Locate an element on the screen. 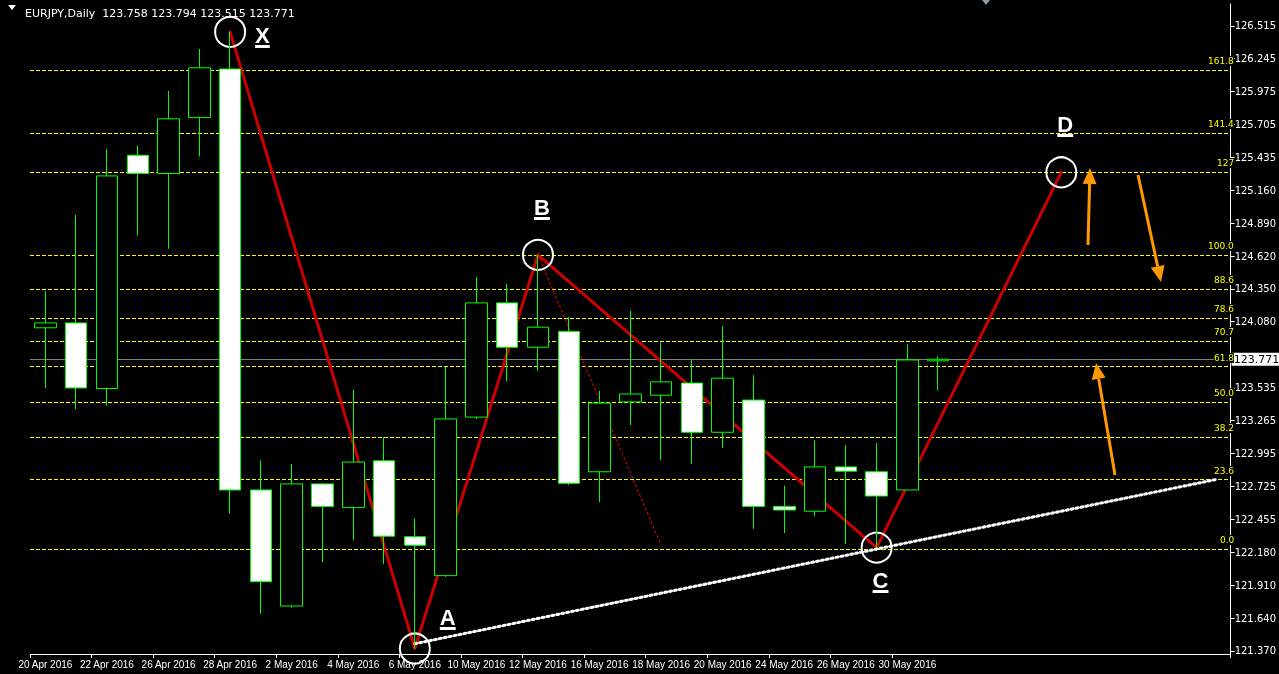  x-tick-label: 2 May 2016 is located at coordinates (292, 664).